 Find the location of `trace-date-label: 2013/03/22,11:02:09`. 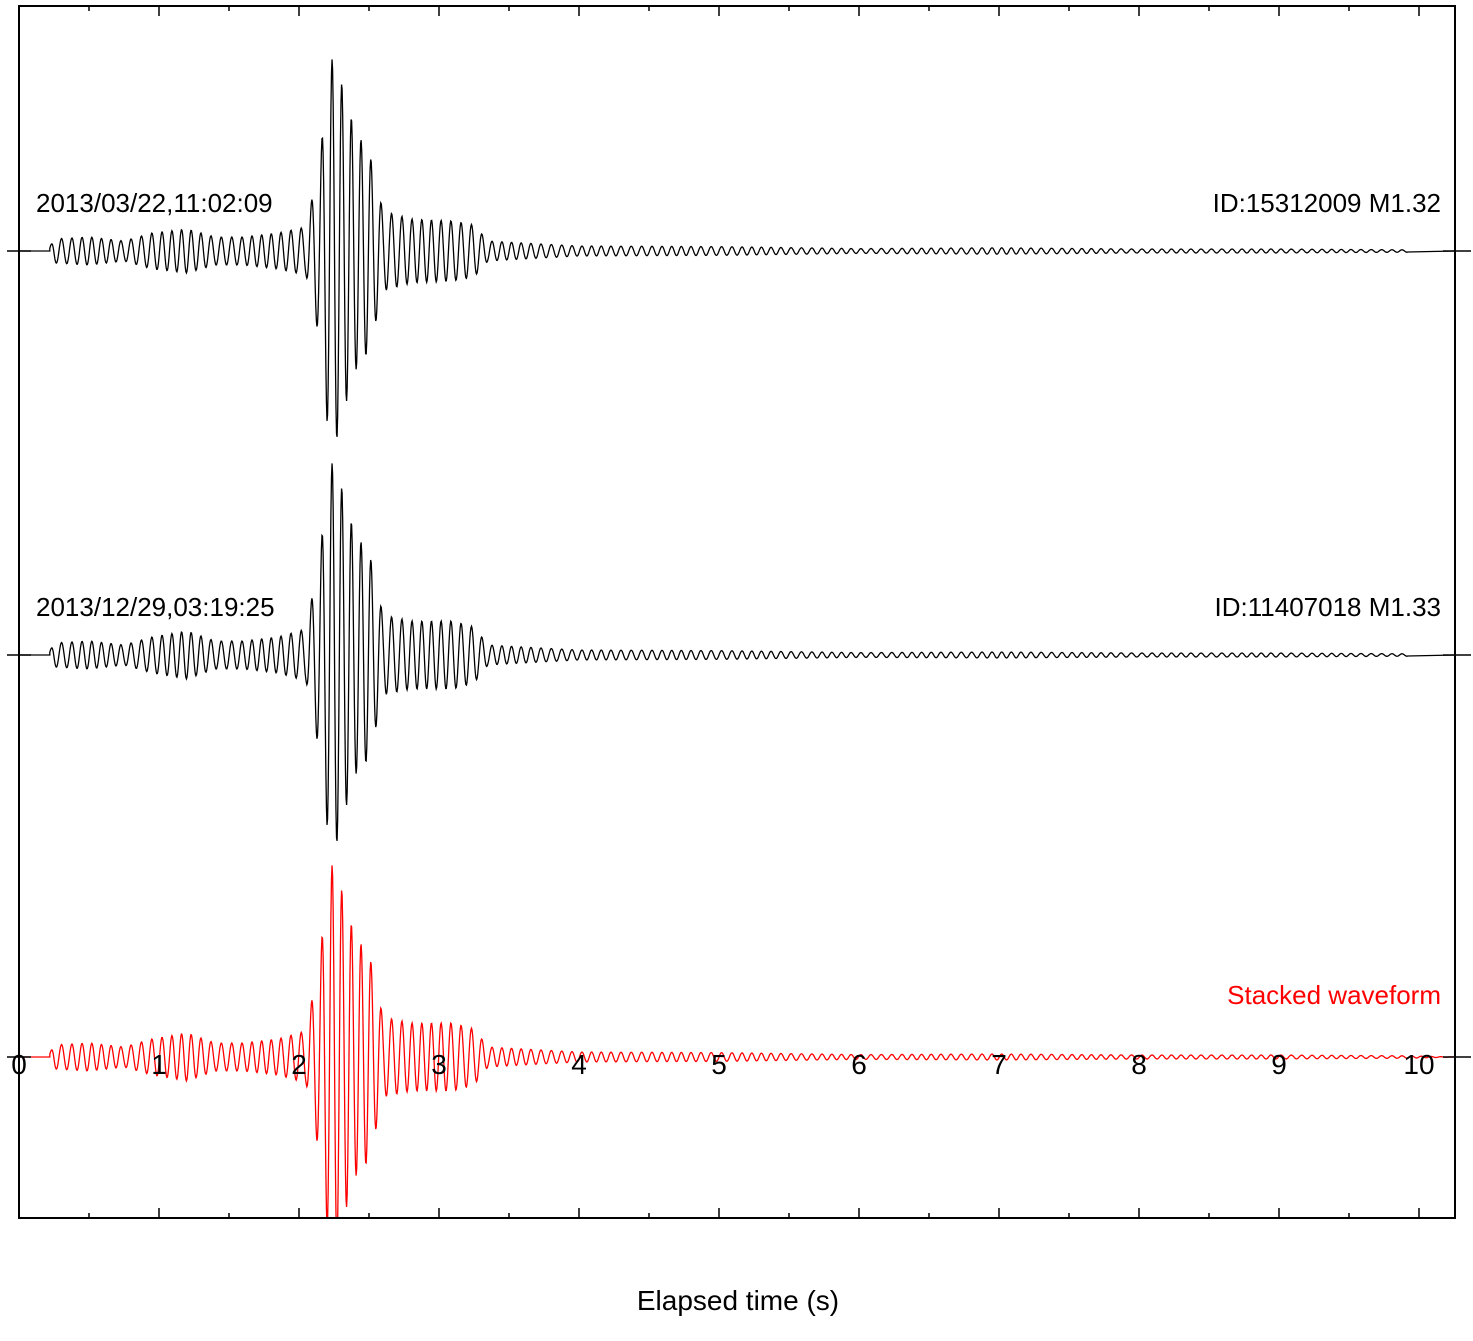

trace-date-label: 2013/03/22,11:02:09 is located at coordinates (154, 203).